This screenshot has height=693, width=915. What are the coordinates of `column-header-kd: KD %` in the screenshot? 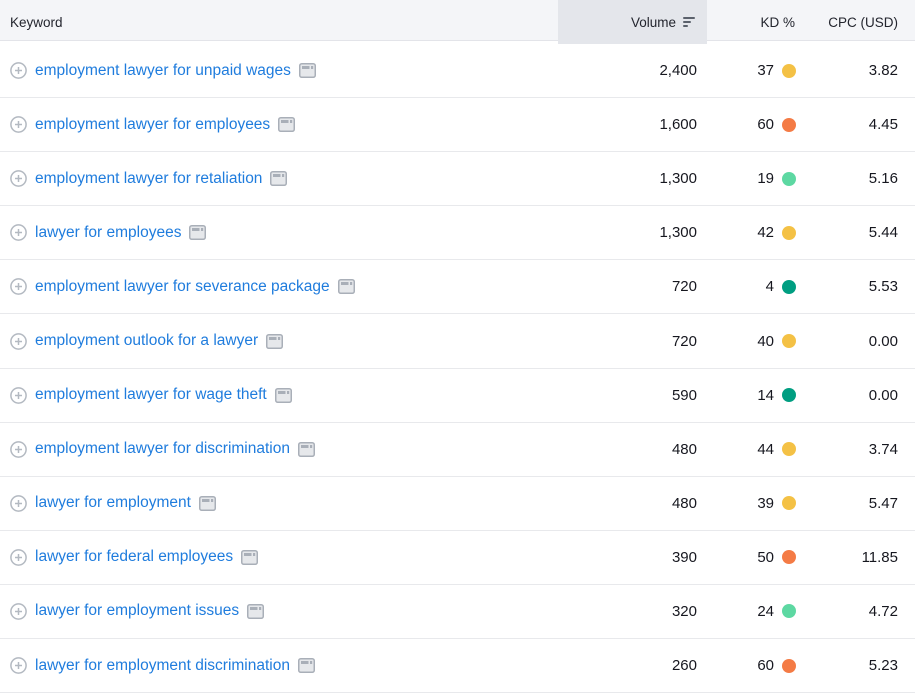 It's located at (757, 22).